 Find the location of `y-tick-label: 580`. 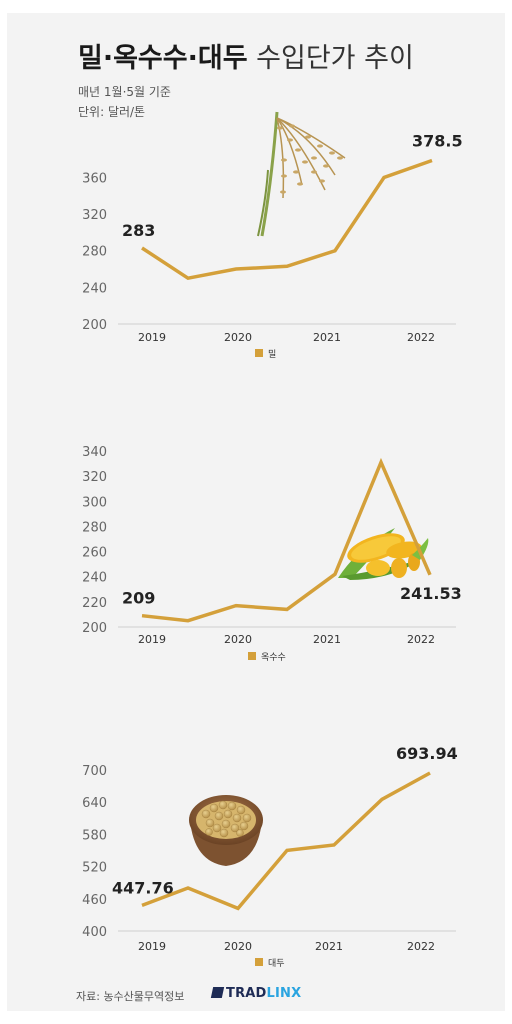

y-tick-label: 580 is located at coordinates (94, 835).